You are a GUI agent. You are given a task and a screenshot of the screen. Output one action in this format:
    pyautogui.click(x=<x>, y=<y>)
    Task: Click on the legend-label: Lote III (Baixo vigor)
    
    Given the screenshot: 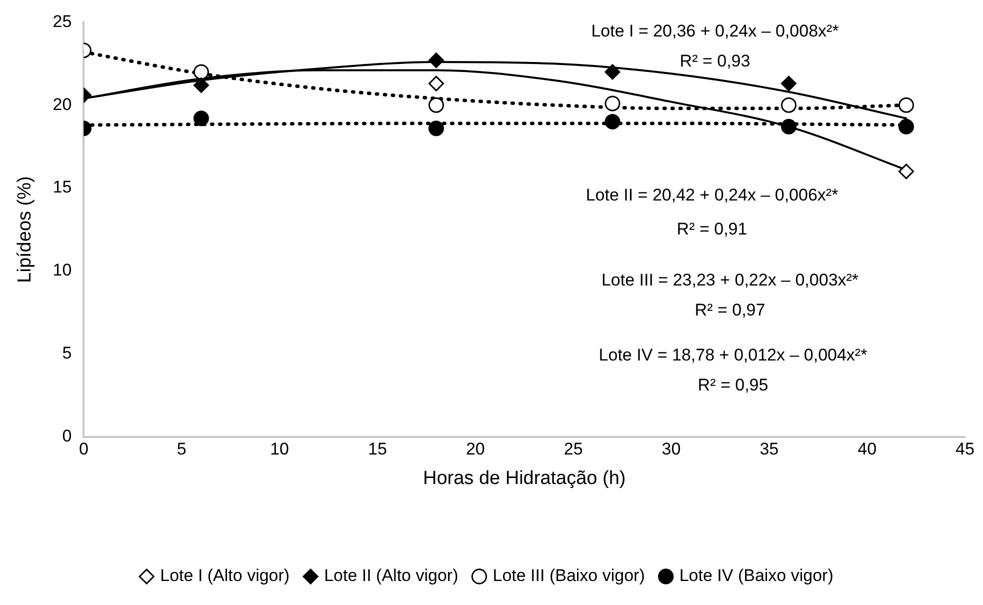 What is the action you would take?
    pyautogui.click(x=568, y=576)
    